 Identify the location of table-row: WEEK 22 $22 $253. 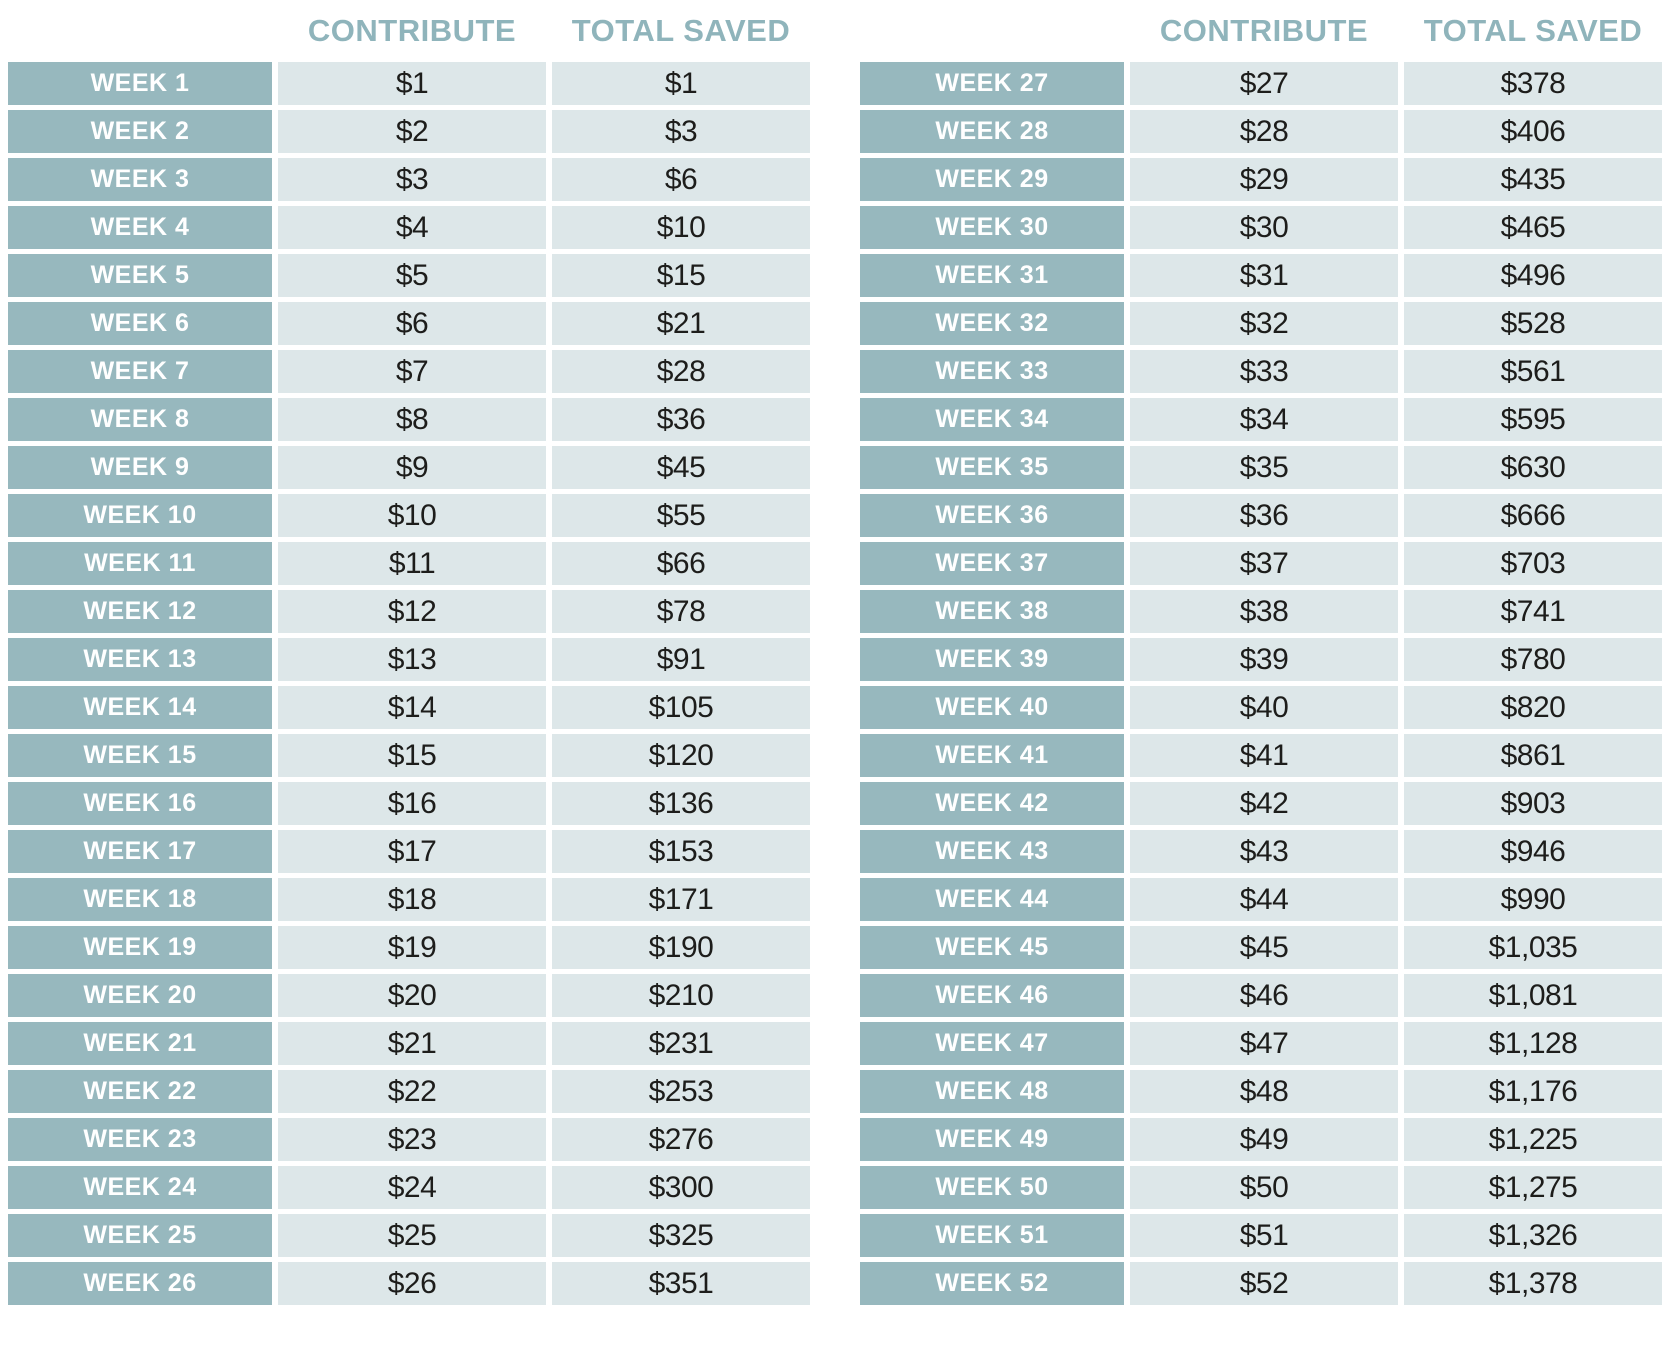
(409, 1091).